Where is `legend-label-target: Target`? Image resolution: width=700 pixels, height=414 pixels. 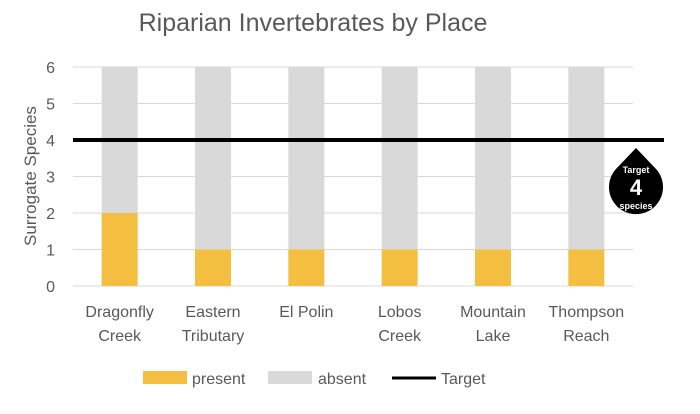
legend-label-target: Target is located at coordinates (463, 379).